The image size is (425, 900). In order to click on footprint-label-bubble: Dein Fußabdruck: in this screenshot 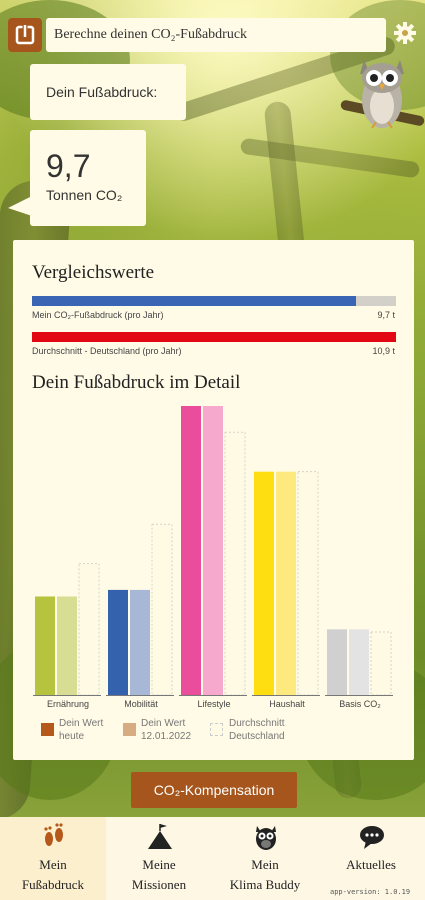, I will do `click(108, 92)`.